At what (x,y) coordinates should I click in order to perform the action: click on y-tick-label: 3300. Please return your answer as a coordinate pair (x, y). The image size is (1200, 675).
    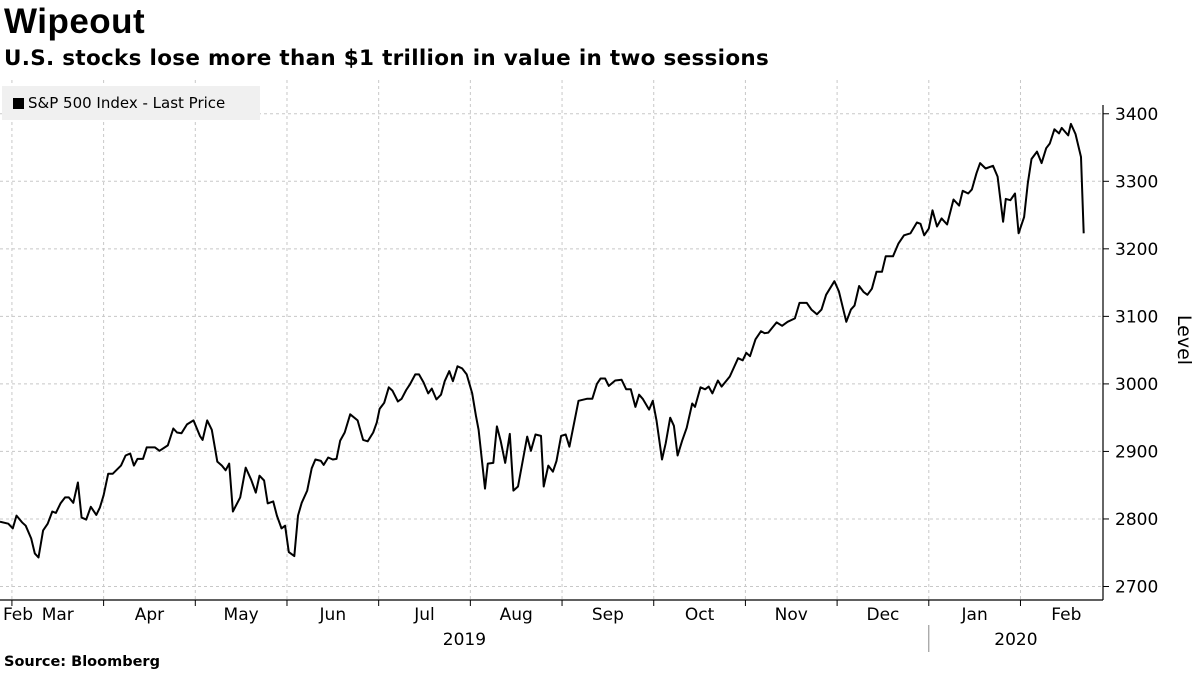
    Looking at the image, I should click on (1136, 182).